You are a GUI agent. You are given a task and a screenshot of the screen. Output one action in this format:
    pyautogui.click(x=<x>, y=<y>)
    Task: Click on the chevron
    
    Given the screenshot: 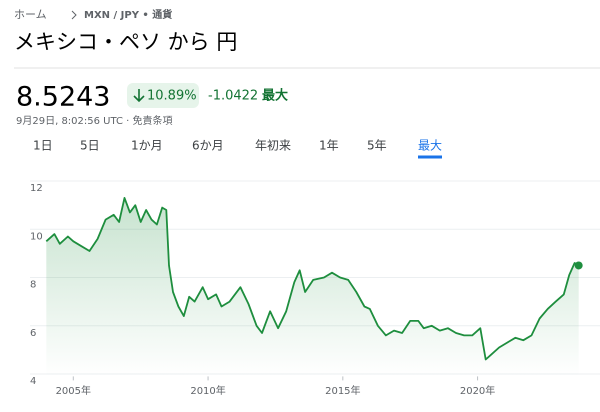 What is the action you would take?
    pyautogui.click(x=74, y=15)
    